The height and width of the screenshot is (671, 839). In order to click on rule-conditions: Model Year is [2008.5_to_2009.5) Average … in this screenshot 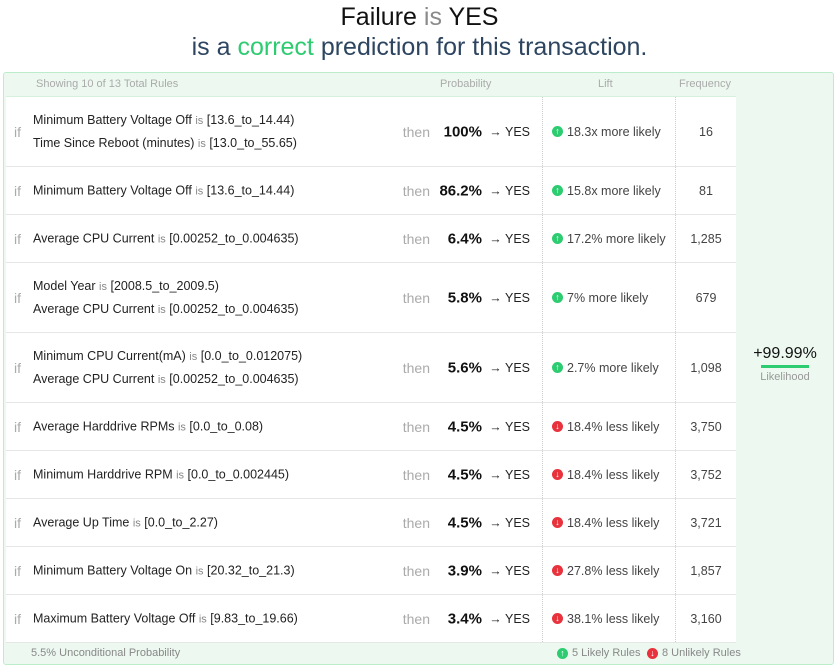, I will do `click(166, 298)`.